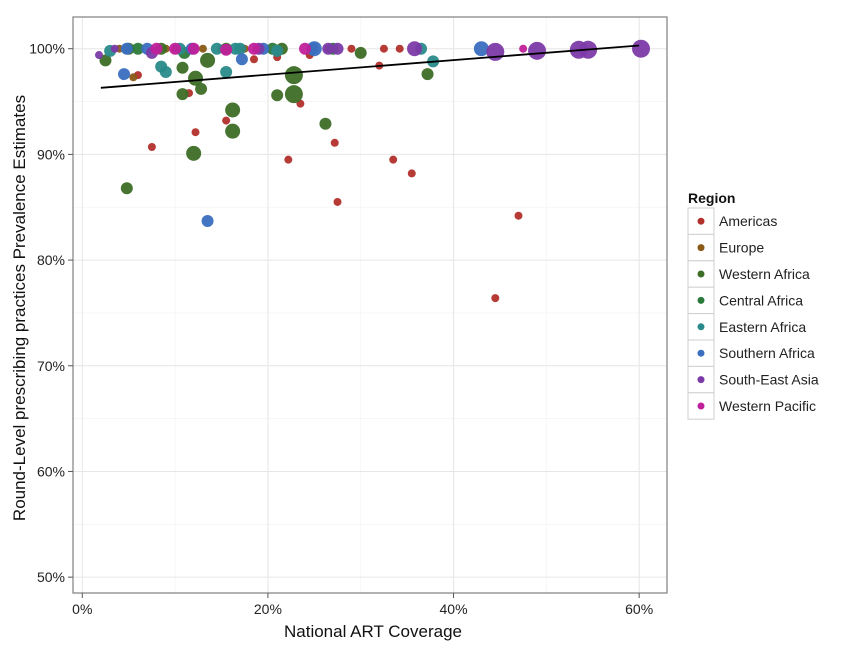 The height and width of the screenshot is (652, 850). I want to click on legend-label: Americas, so click(748, 221).